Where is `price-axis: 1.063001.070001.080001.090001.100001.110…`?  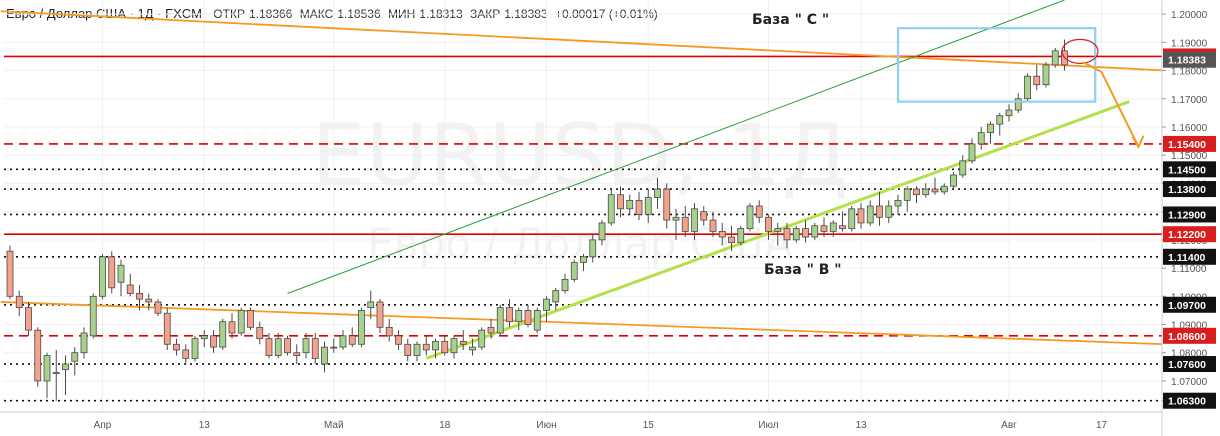 price-axis: 1.063001.070001.080001.090001.100001.110… is located at coordinates (1190, 218).